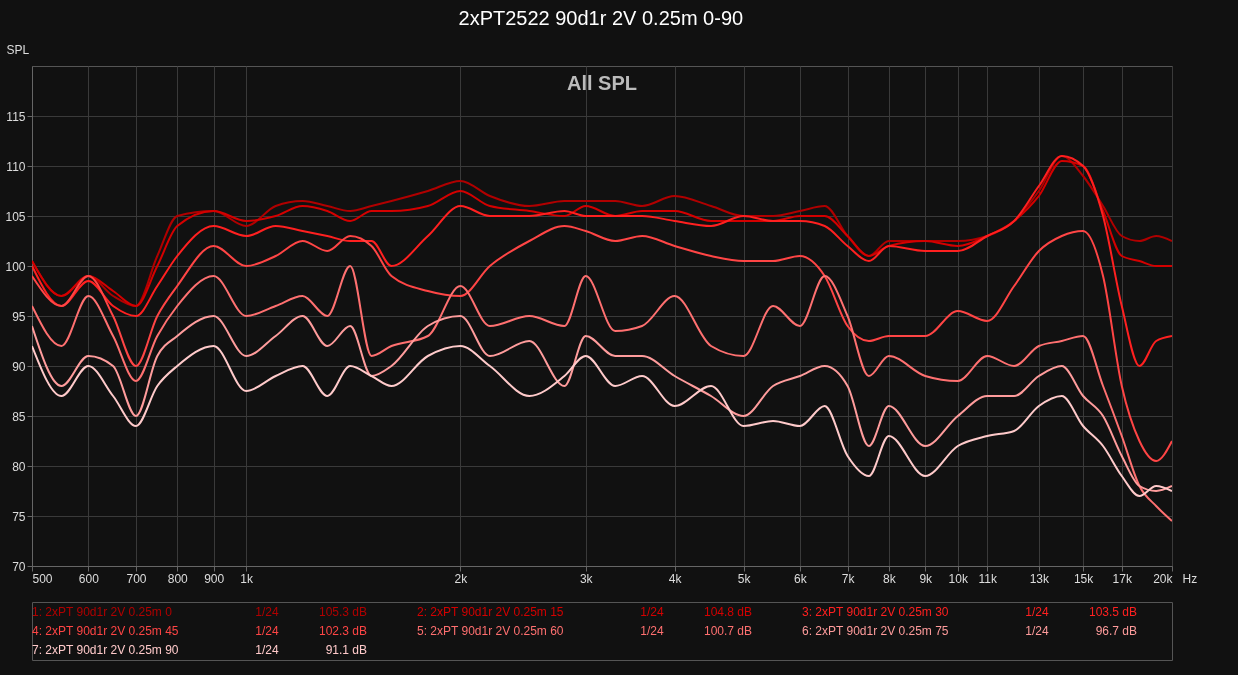 The height and width of the screenshot is (675, 1238). What do you see at coordinates (801, 578) in the screenshot?
I see `x-tick-label: 6k` at bounding box center [801, 578].